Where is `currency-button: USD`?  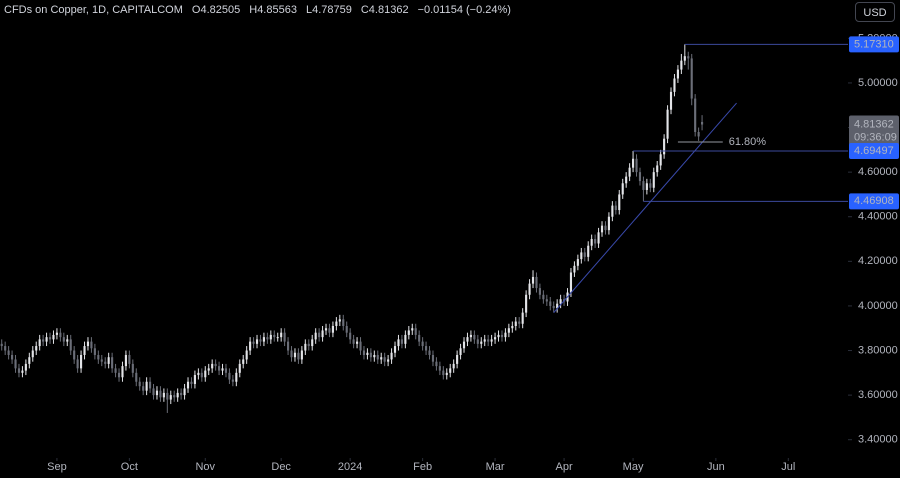
currency-button: USD is located at coordinates (875, 12).